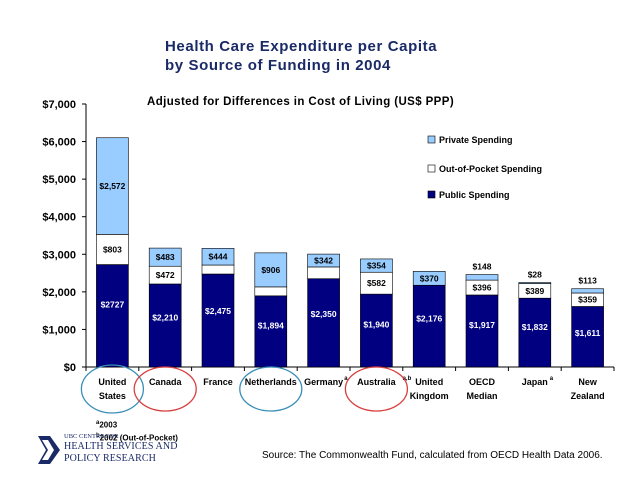 This screenshot has height=479, width=638. I want to click on data-label: $1,894, so click(271, 326).